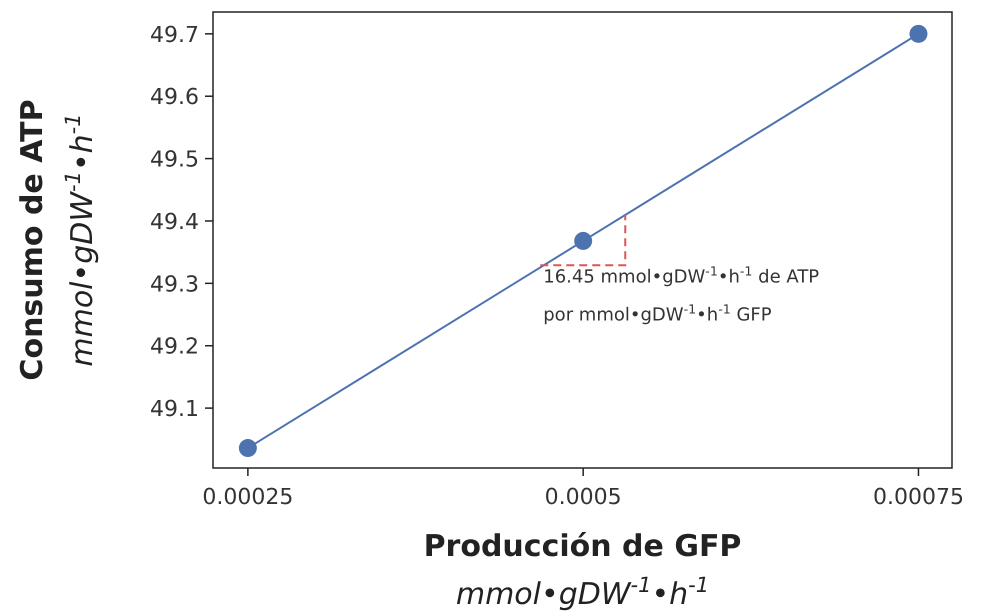 The width and height of the screenshot is (983, 616). What do you see at coordinates (174, 97) in the screenshot?
I see `y-tick-label: 49.6` at bounding box center [174, 97].